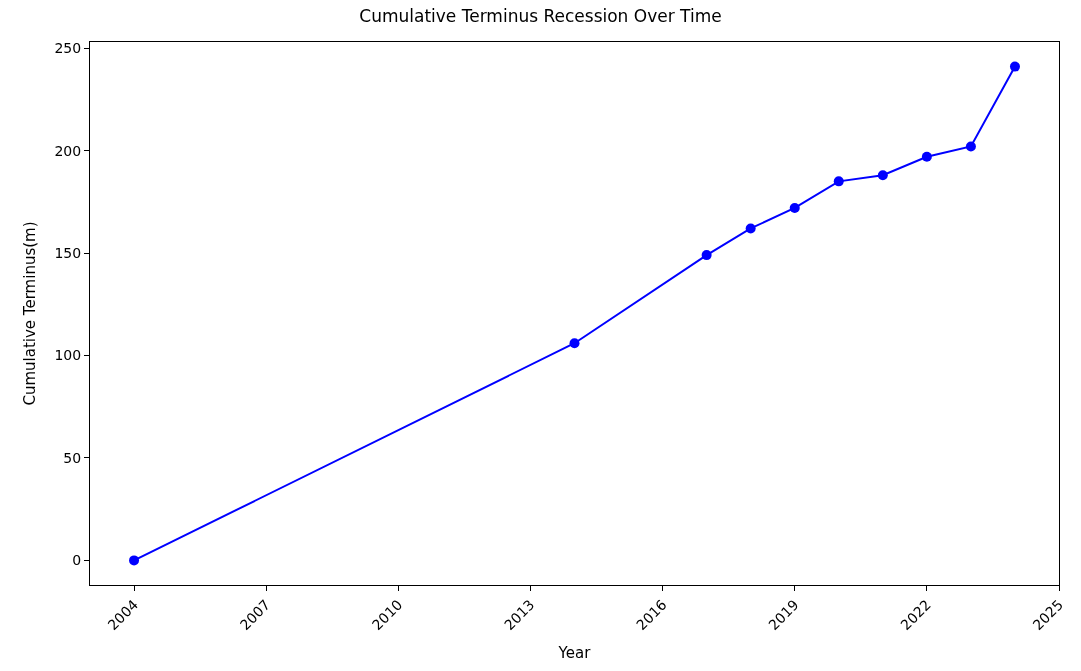 This screenshot has width=1081, height=671. I want to click on y-tick-label: 250, so click(68, 48).